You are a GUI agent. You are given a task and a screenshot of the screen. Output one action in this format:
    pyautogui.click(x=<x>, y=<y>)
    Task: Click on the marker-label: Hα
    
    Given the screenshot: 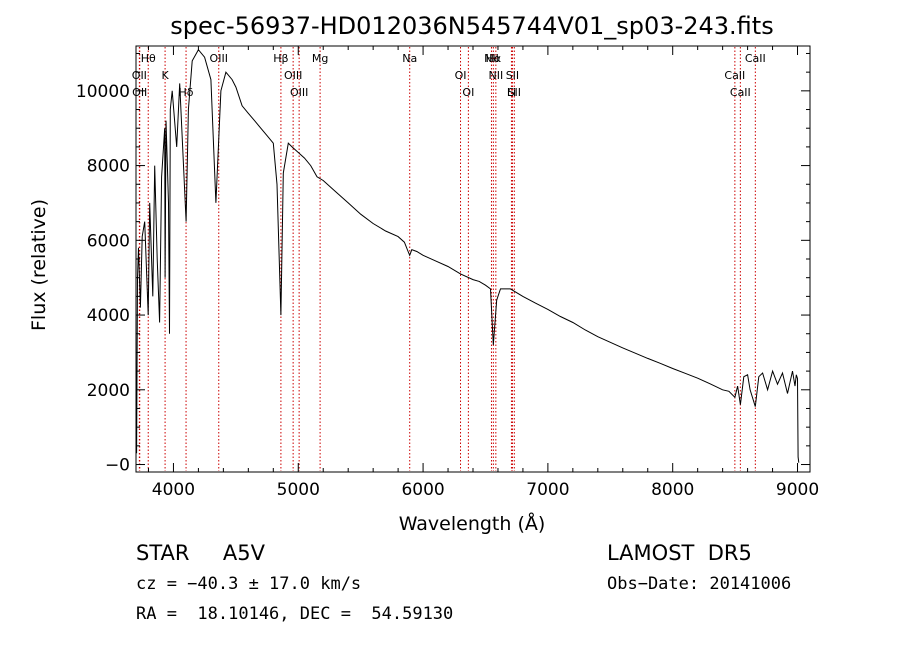 What is the action you would take?
    pyautogui.click(x=494, y=58)
    